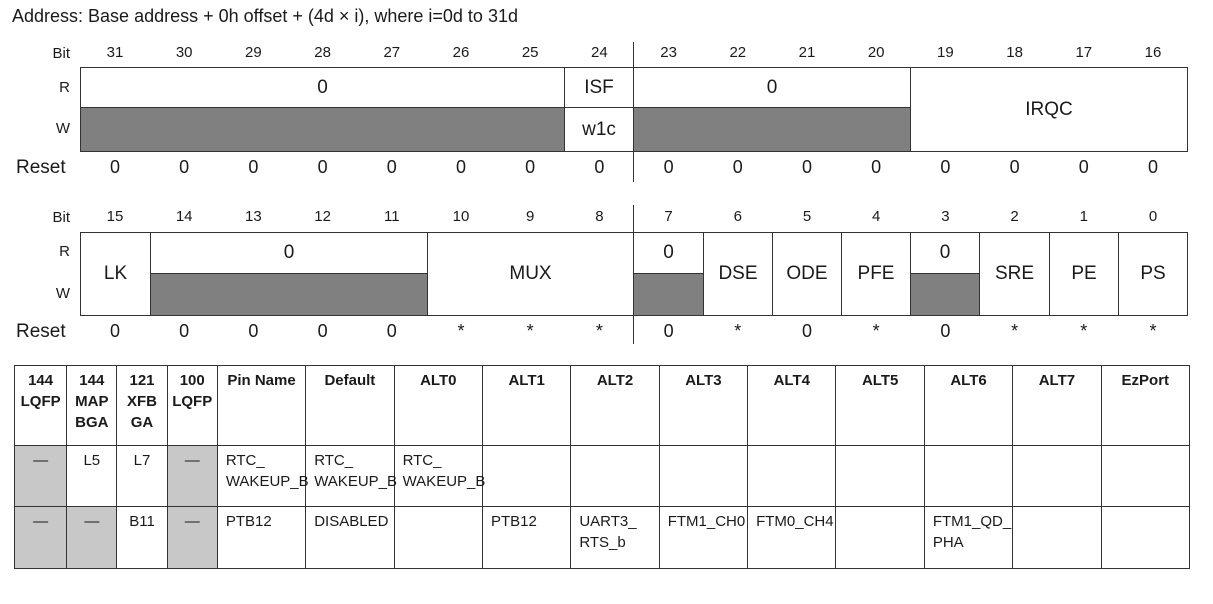 The width and height of the screenshot is (1213, 604). What do you see at coordinates (530, 52) in the screenshot?
I see `bit-number: 25` at bounding box center [530, 52].